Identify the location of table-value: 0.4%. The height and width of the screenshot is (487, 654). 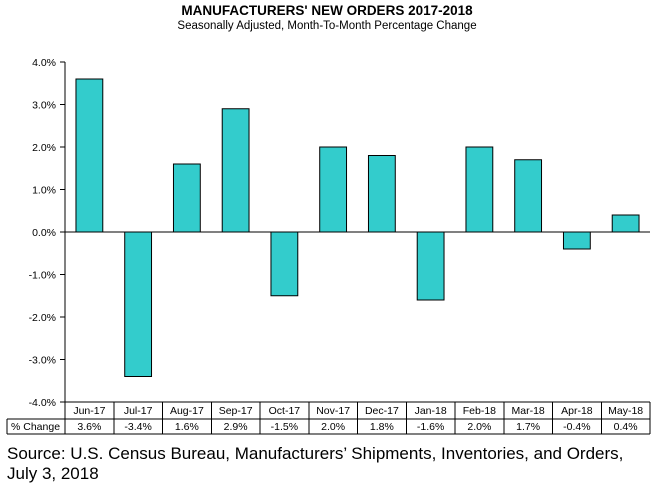
(626, 427).